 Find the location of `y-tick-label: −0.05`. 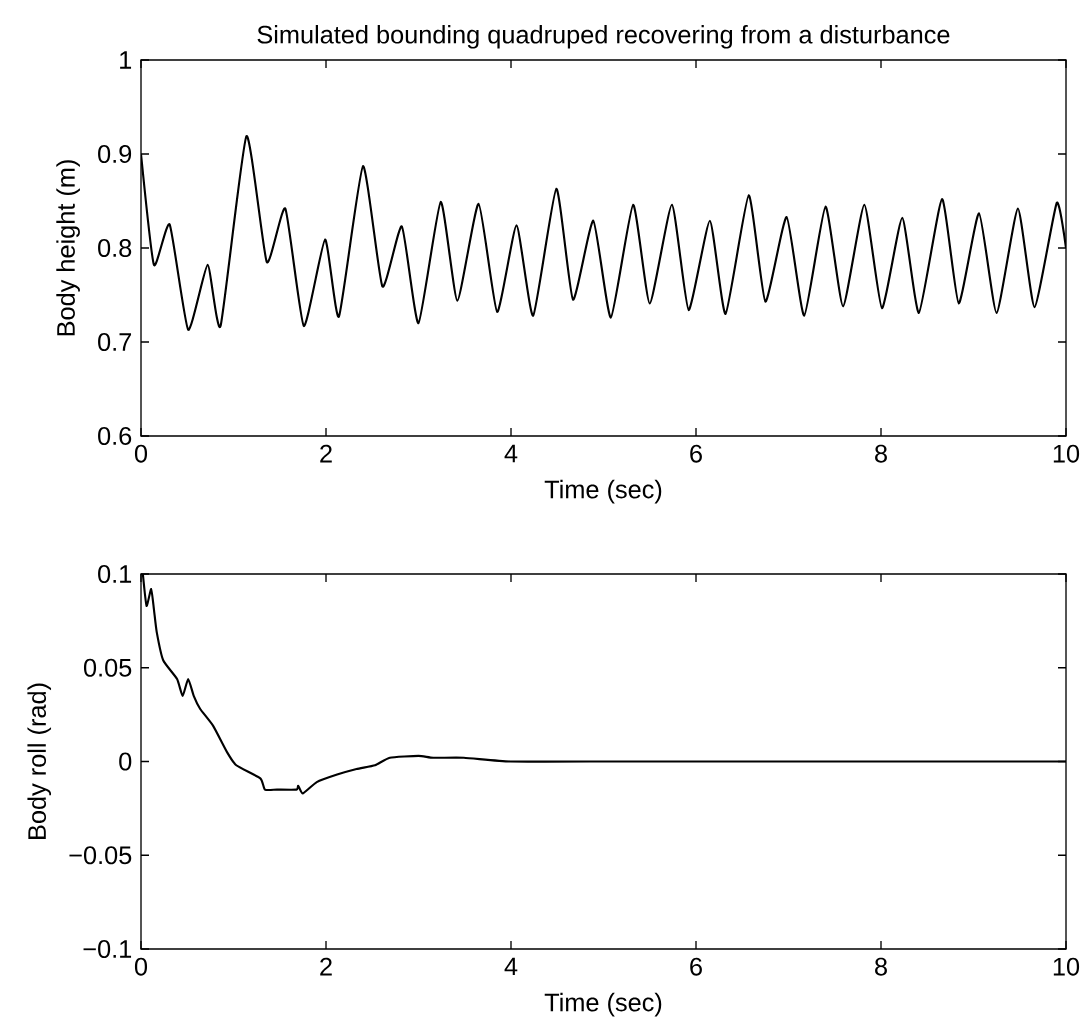

y-tick-label: −0.05 is located at coordinates (100, 855).